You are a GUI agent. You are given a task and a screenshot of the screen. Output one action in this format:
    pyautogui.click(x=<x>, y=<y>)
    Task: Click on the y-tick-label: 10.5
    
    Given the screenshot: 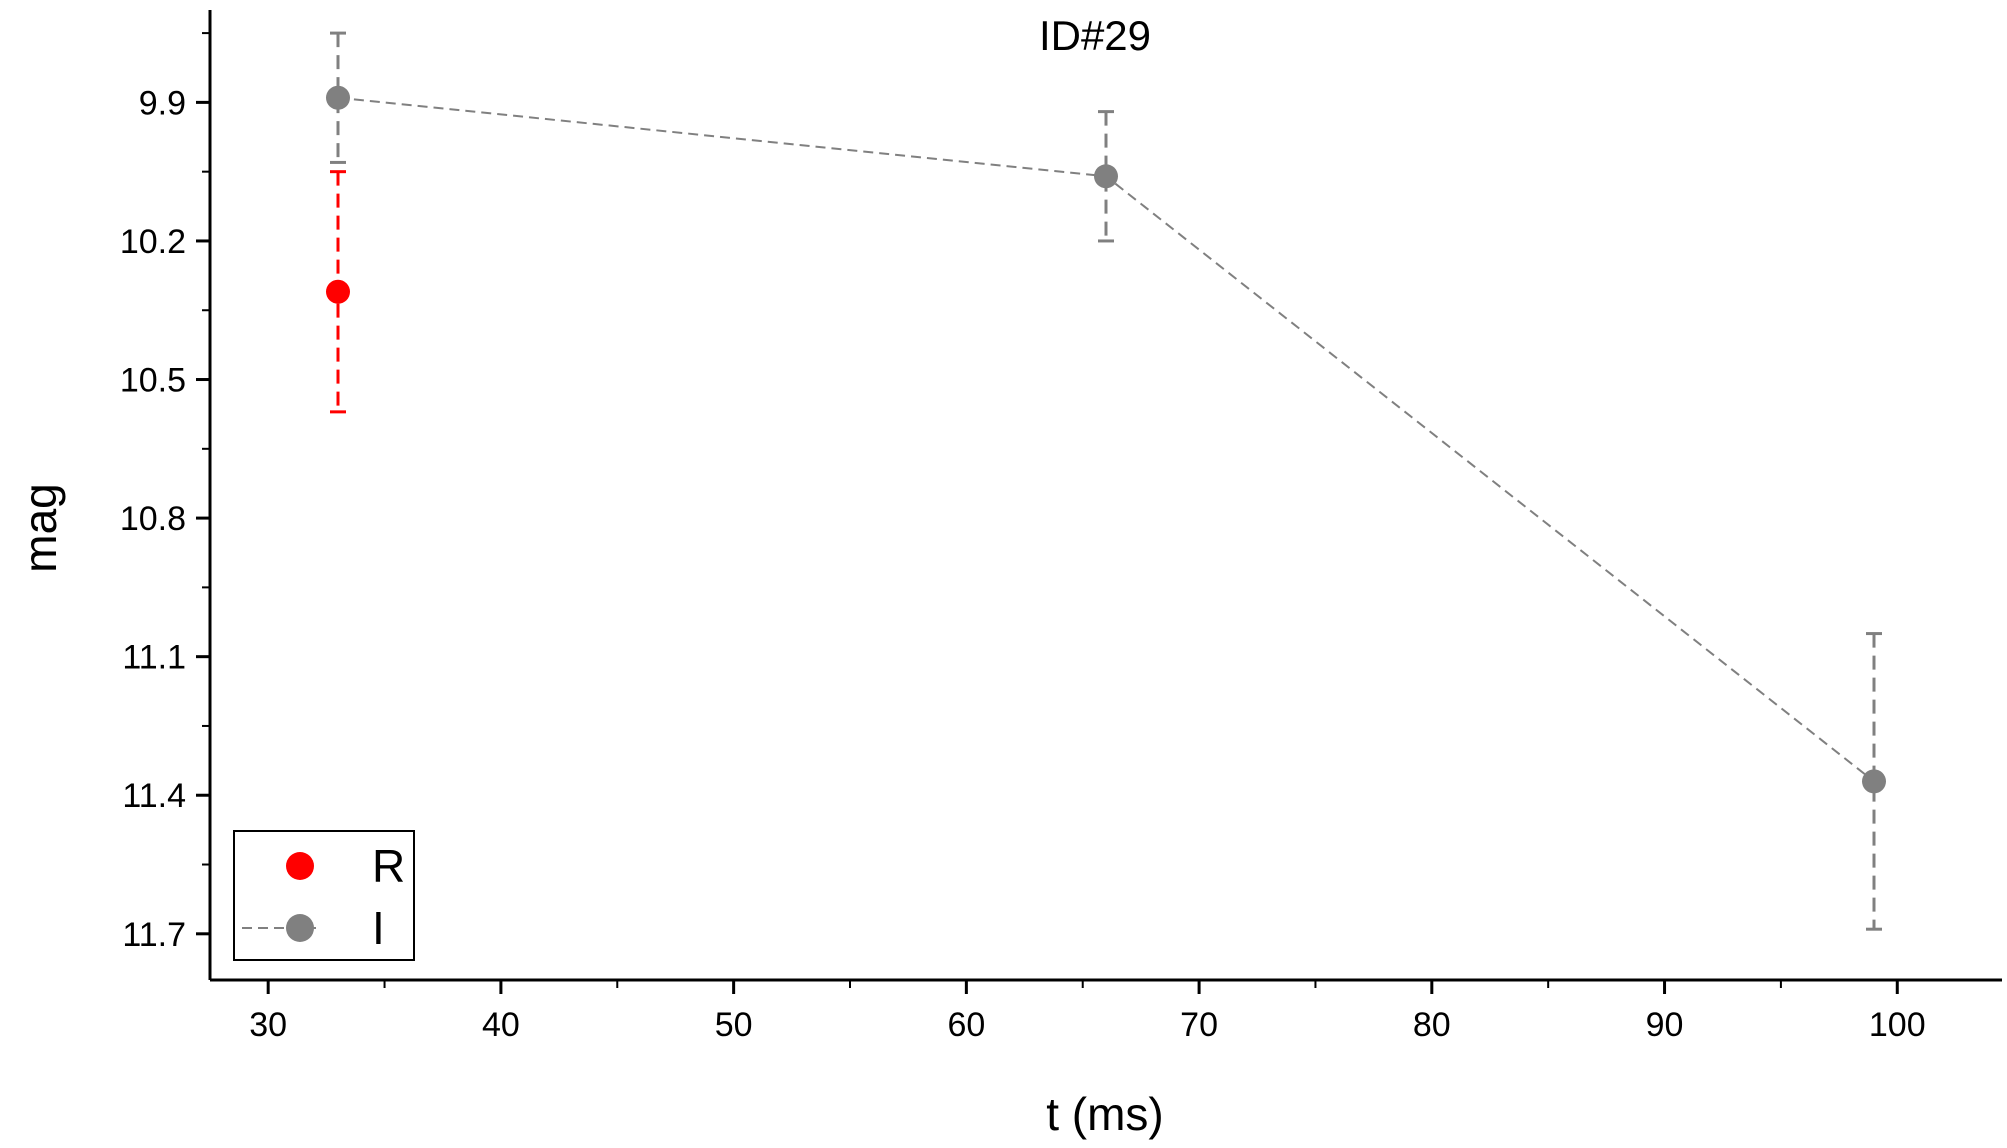 What is the action you would take?
    pyautogui.click(x=153, y=381)
    